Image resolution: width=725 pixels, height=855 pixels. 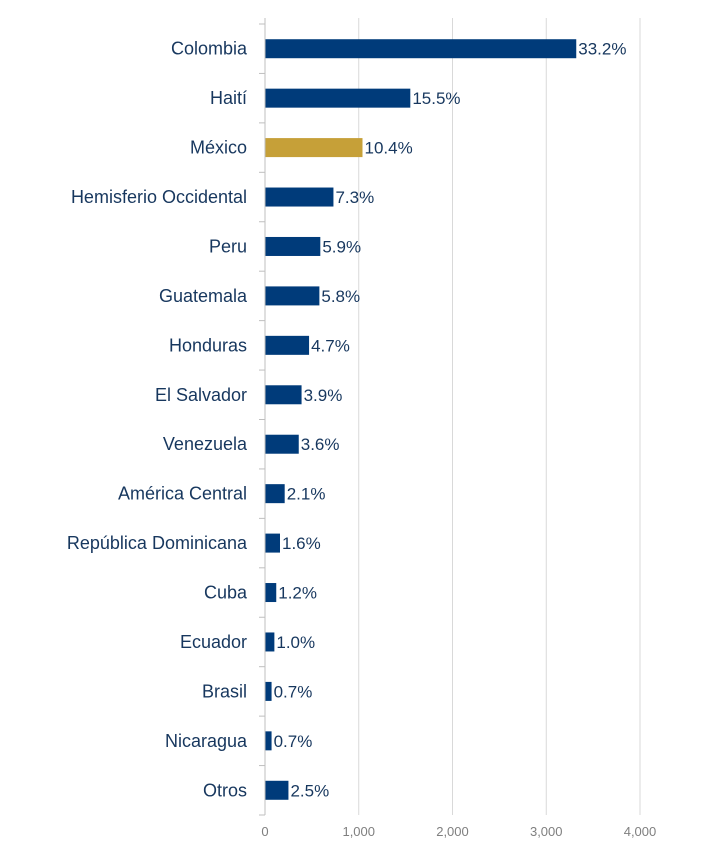 I want to click on x-tick-label: 1,000, so click(x=358, y=831).